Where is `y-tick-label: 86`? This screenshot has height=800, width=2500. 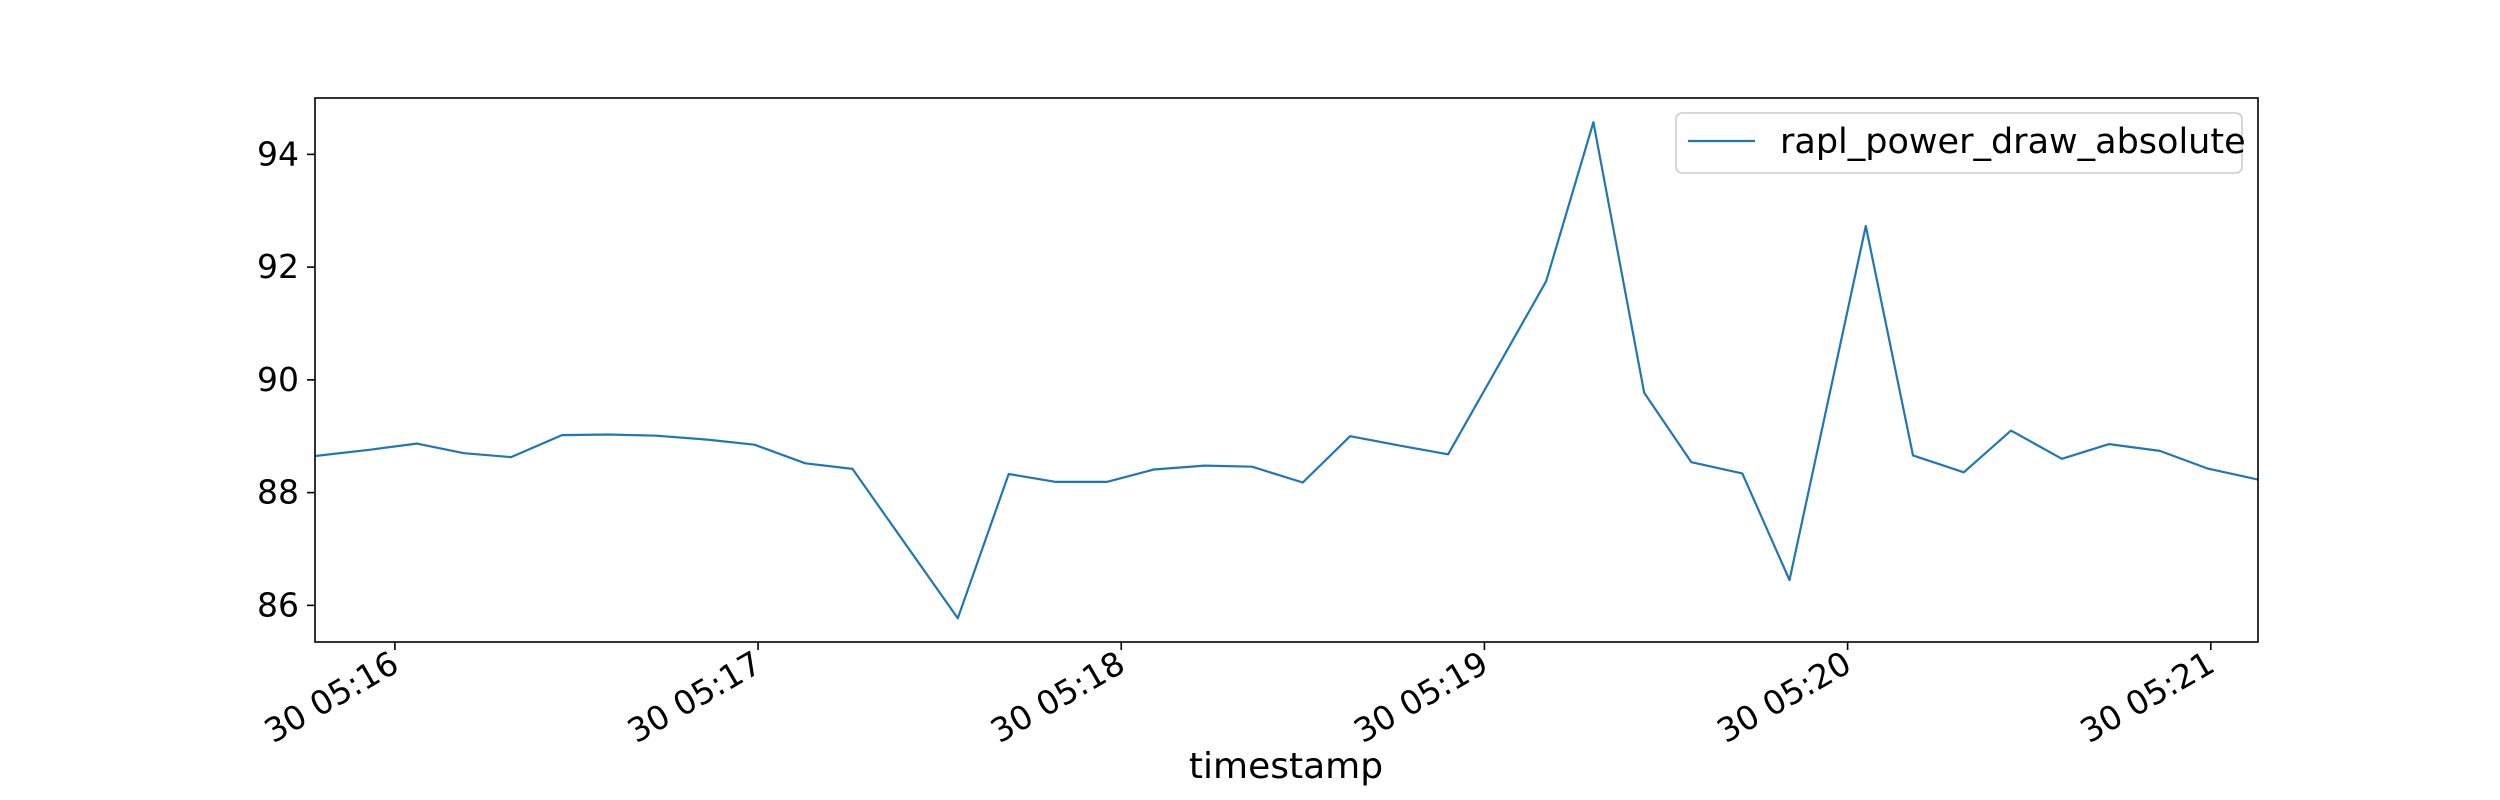 y-tick-label: 86 is located at coordinates (278, 604).